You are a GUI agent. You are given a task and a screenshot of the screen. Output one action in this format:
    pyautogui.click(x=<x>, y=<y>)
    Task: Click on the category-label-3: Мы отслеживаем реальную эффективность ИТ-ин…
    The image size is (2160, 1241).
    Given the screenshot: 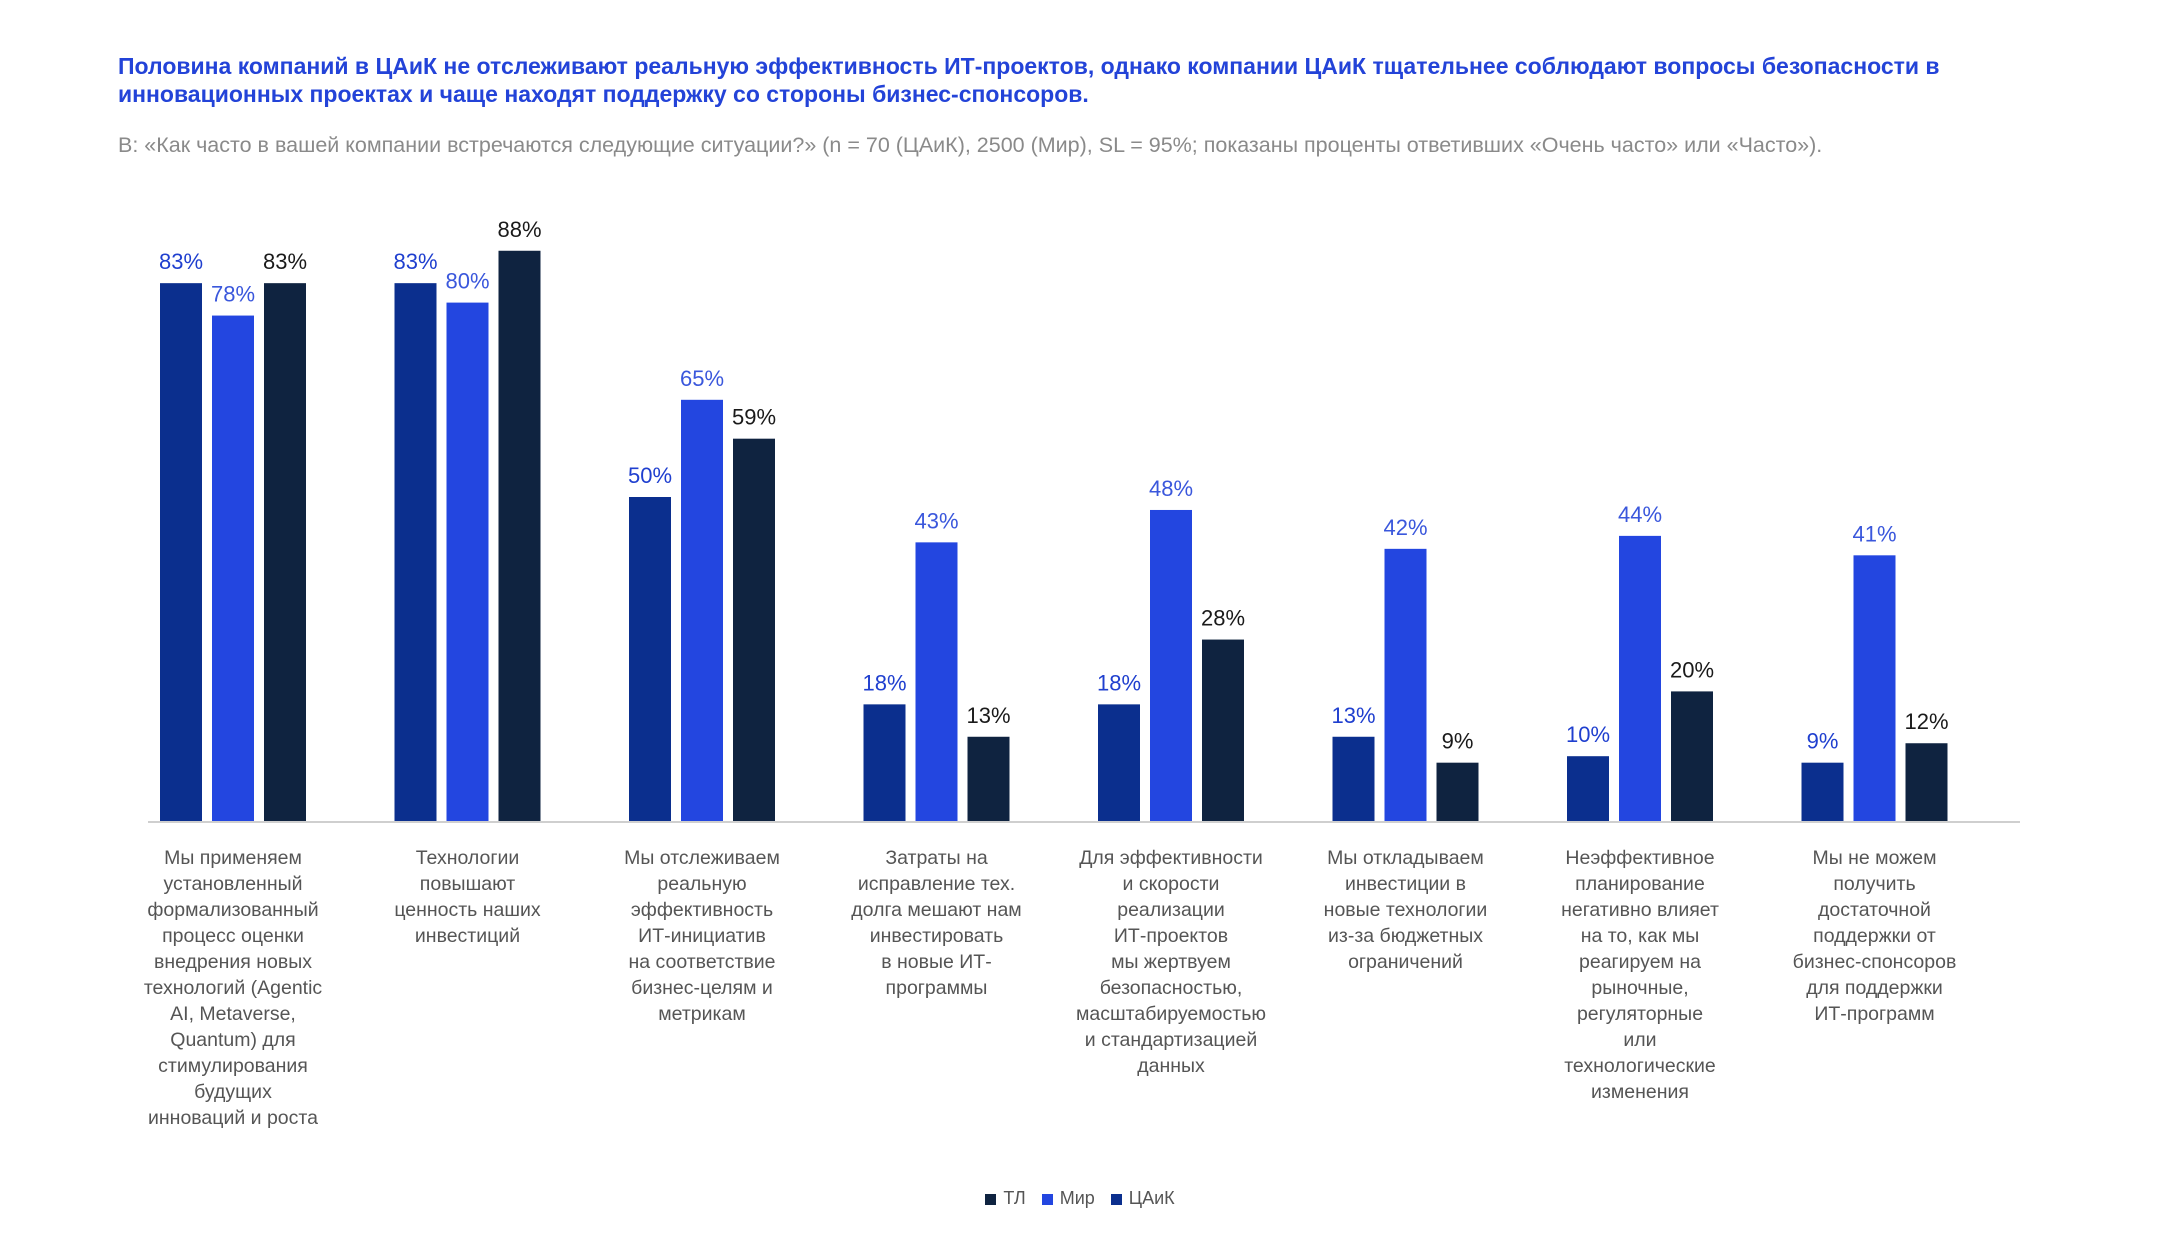 What is the action you would take?
    pyautogui.click(x=702, y=936)
    